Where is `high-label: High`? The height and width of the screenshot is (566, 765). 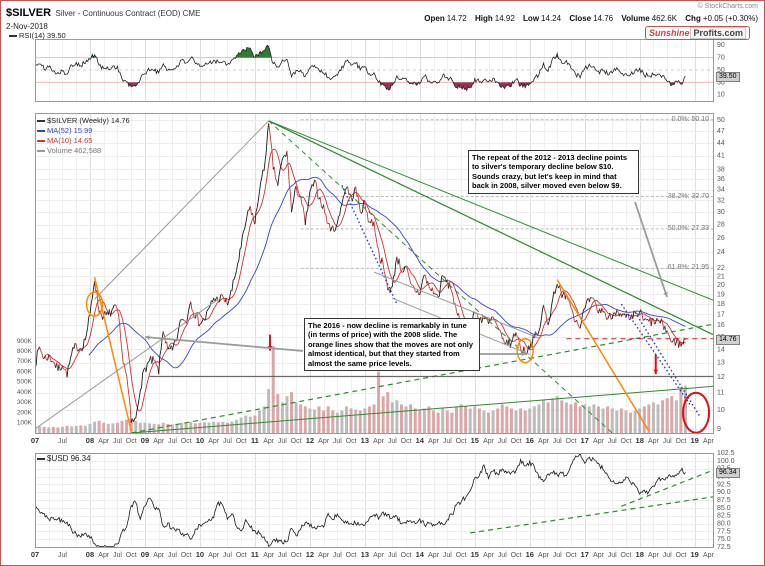 high-label: High is located at coordinates (484, 18).